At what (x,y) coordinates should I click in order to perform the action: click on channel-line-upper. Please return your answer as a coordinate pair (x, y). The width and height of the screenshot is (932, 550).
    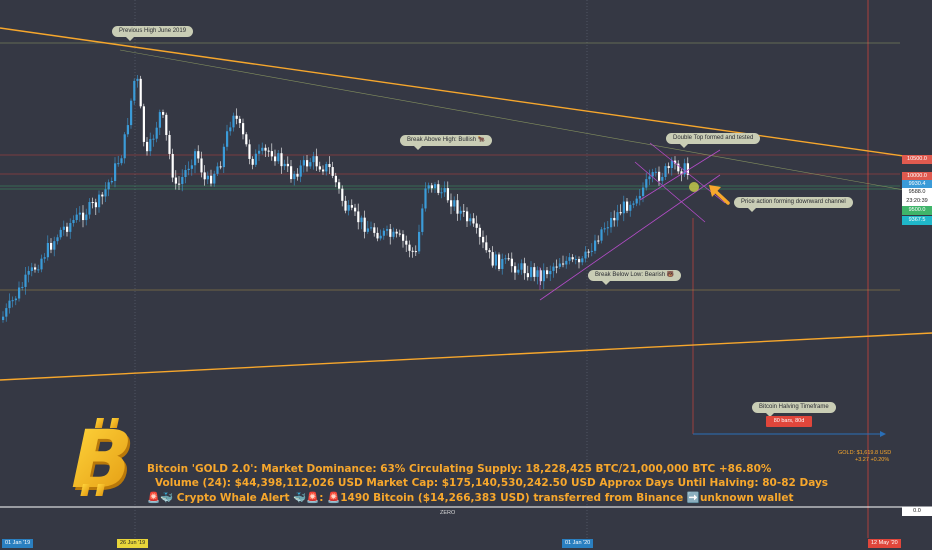
    Looking at the image, I should click on (680, 175).